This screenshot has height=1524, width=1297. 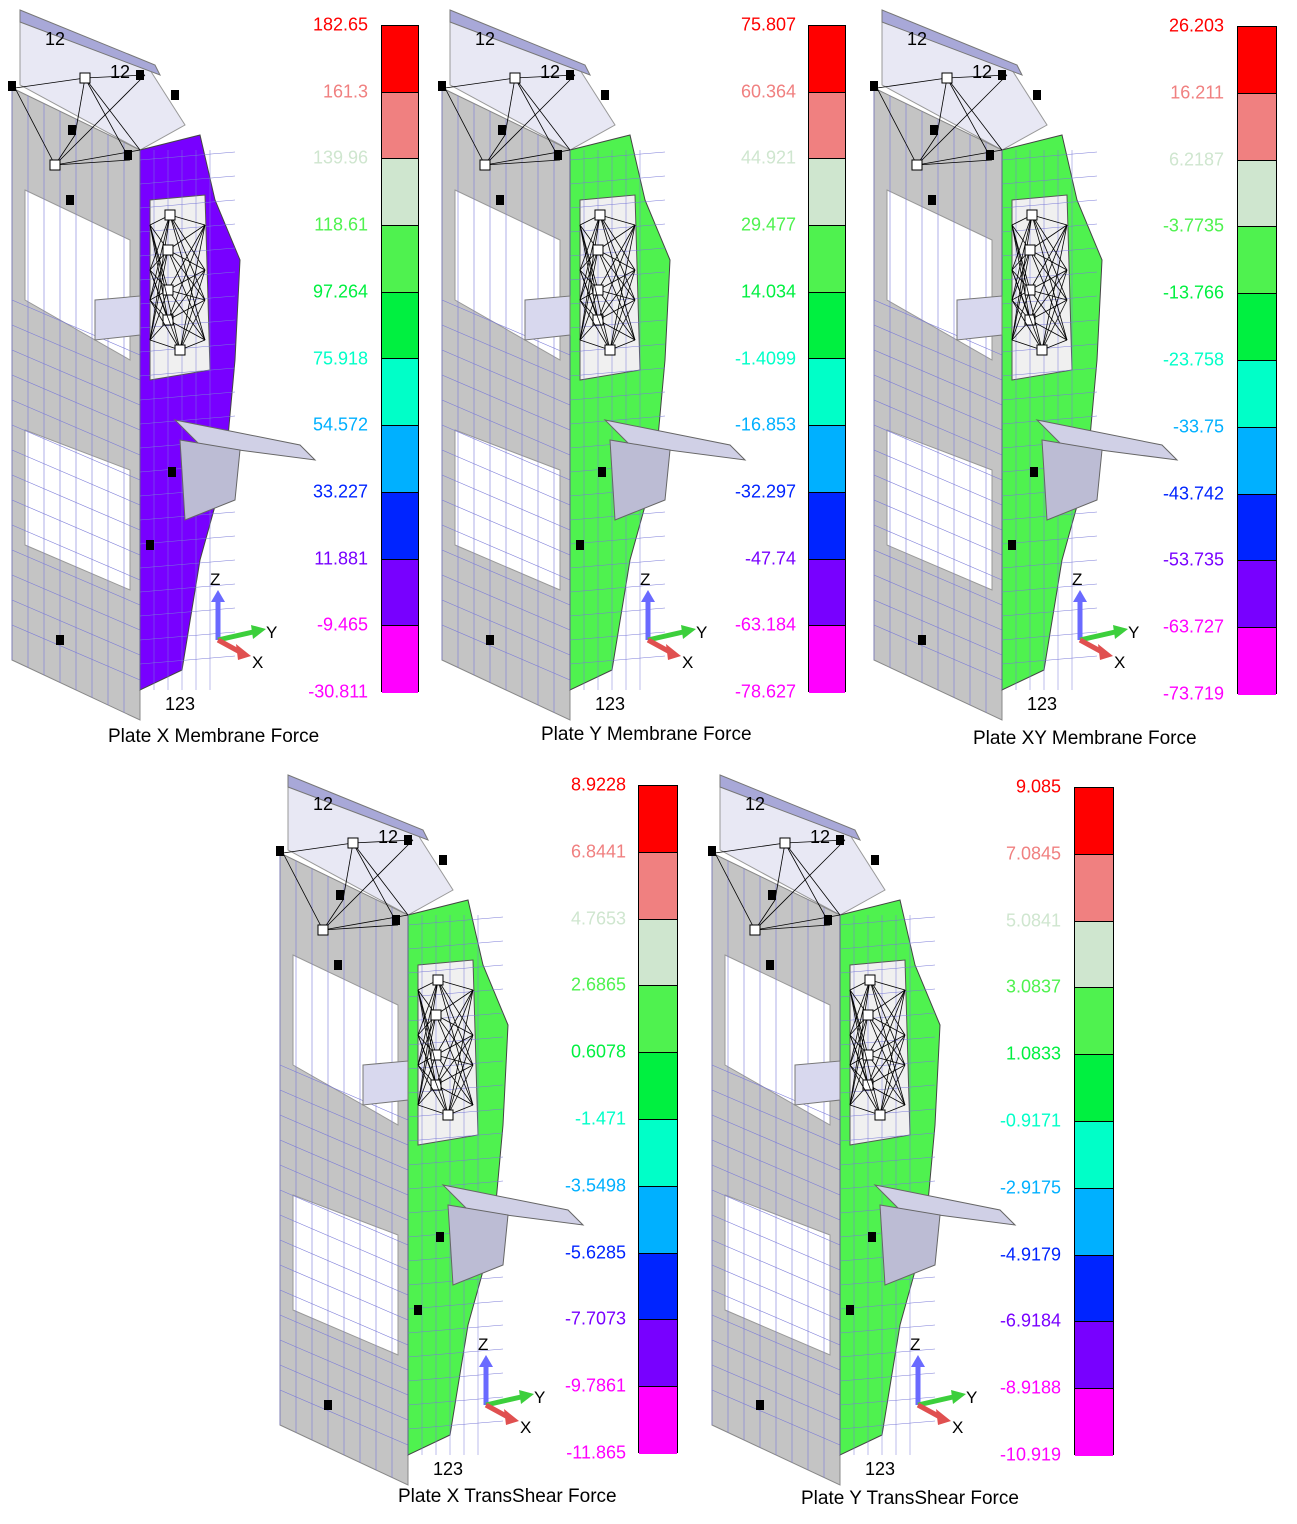 I want to click on y-axis-icon, so click(x=1097, y=636).